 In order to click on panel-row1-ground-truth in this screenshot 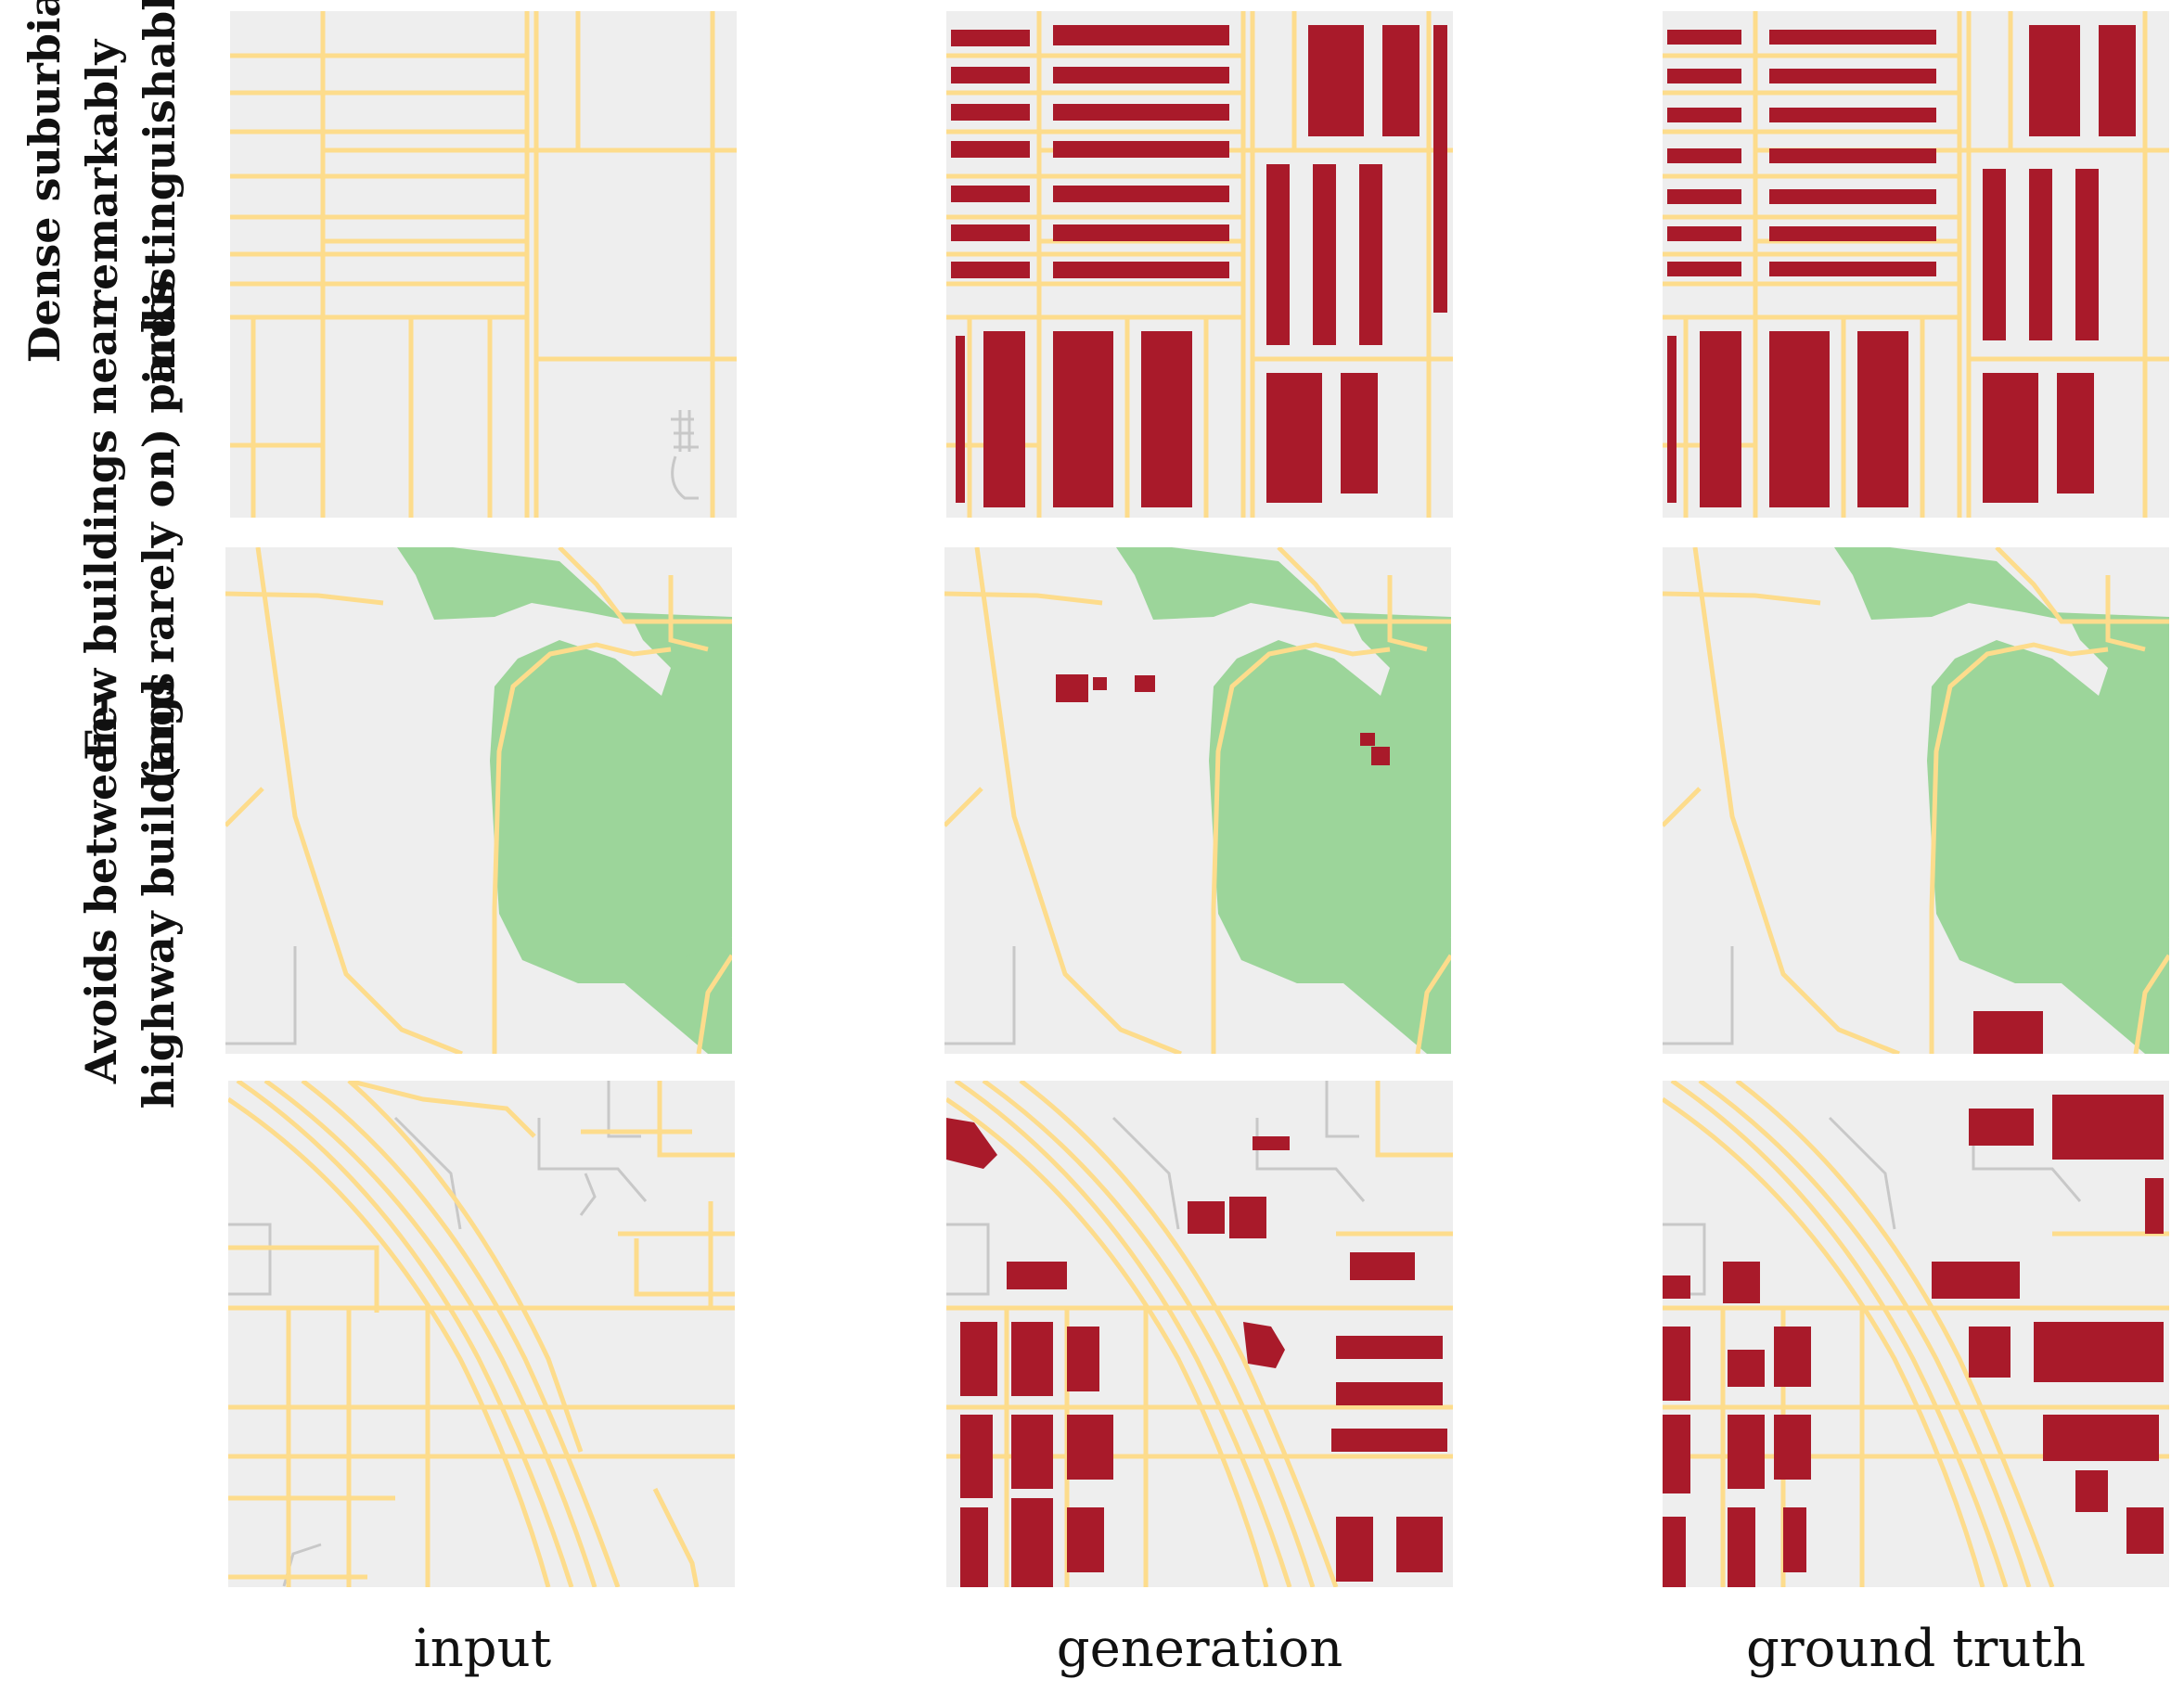, I will do `click(1916, 264)`.